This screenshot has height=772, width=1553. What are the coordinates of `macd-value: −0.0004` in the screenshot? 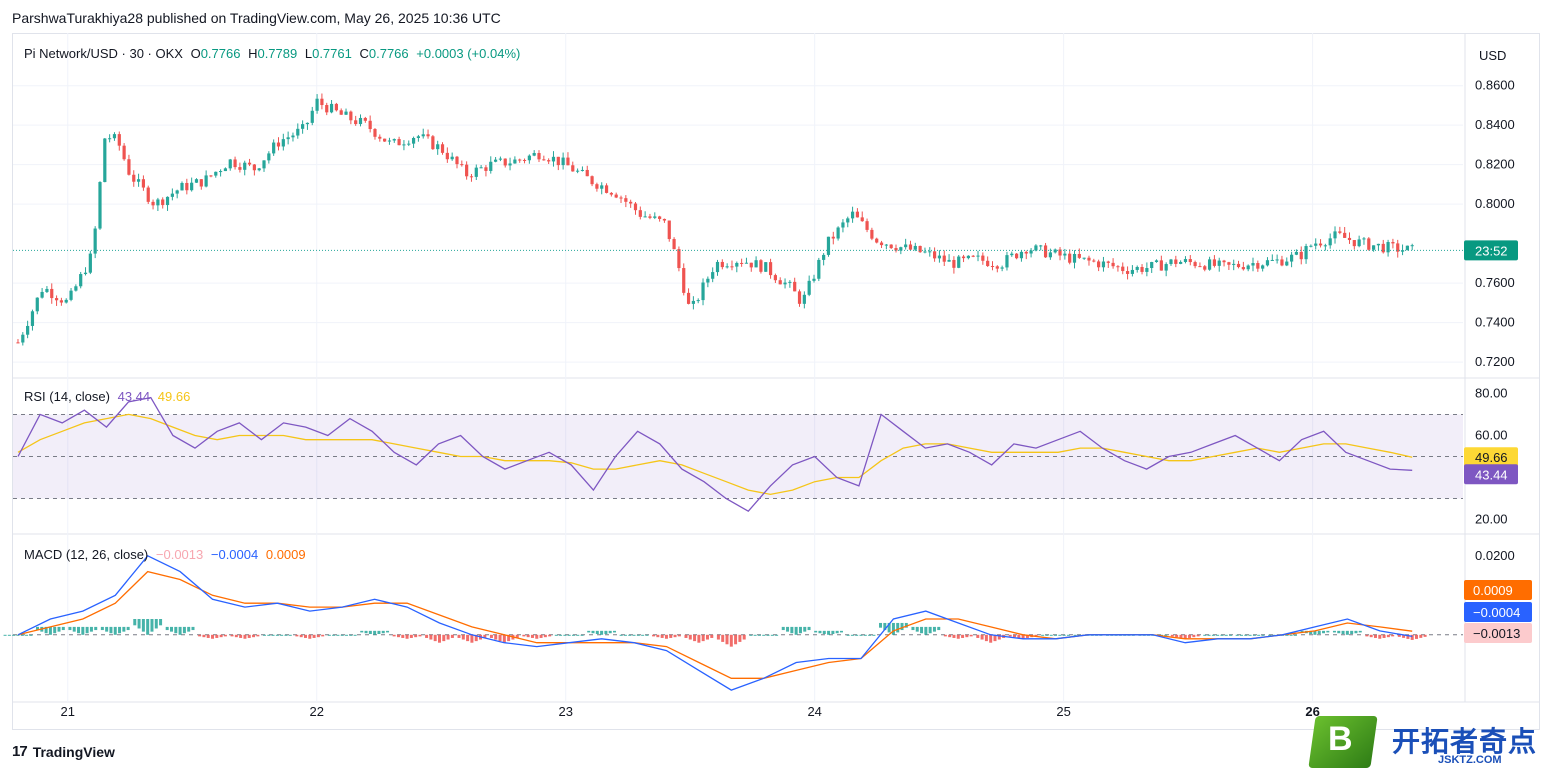 It's located at (234, 554).